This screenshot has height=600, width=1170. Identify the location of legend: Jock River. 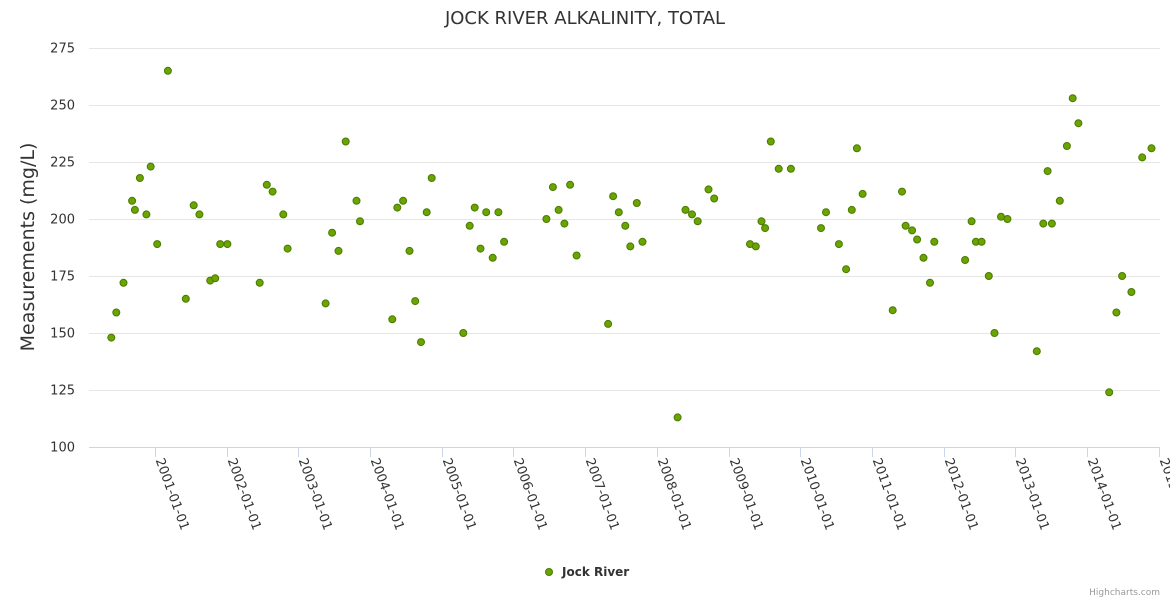
(587, 572).